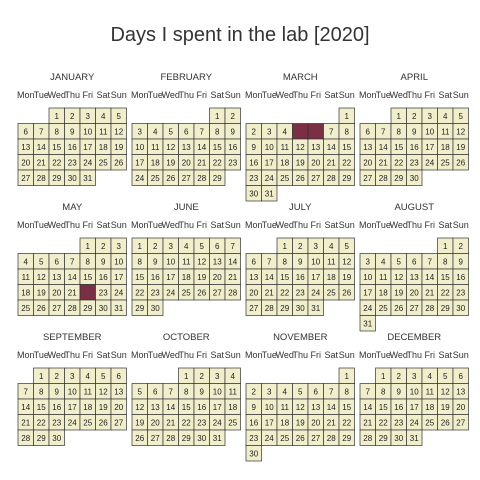 The width and height of the screenshot is (480, 480). What do you see at coordinates (240, 35) in the screenshot?
I see `chart-title: Days I spent in the lab [2020]` at bounding box center [240, 35].